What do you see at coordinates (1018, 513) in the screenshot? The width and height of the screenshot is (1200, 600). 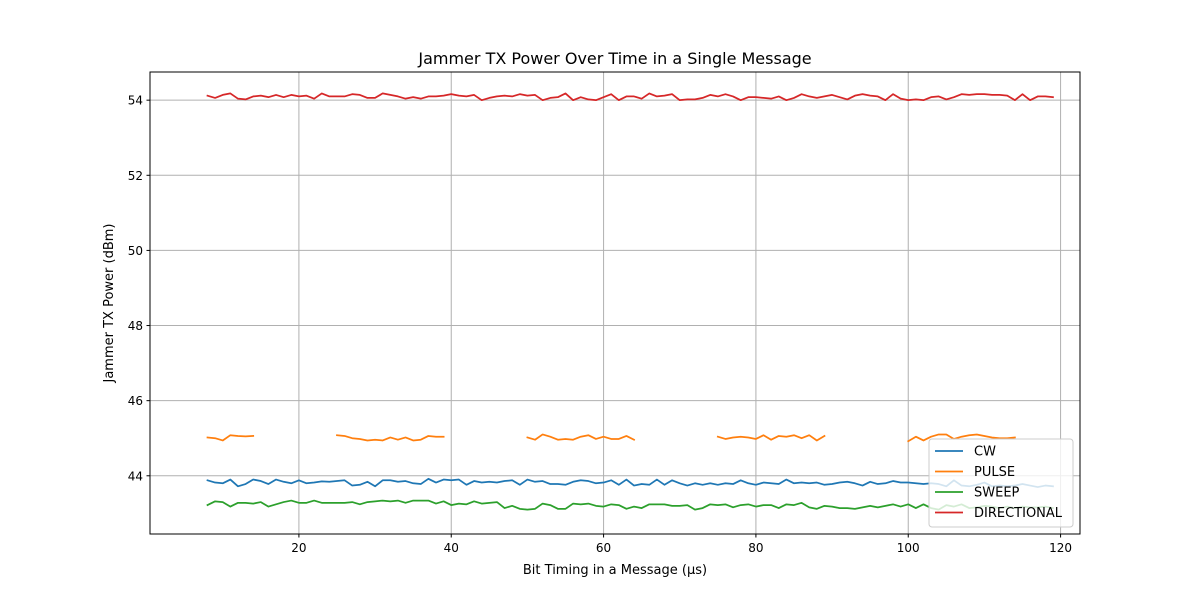 I see `legend-label-directional: DIRECTIONAL` at bounding box center [1018, 513].